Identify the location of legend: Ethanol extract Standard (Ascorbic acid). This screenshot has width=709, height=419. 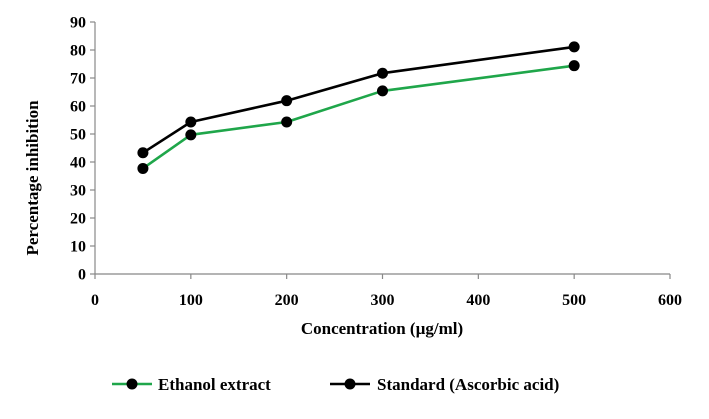
(335, 384).